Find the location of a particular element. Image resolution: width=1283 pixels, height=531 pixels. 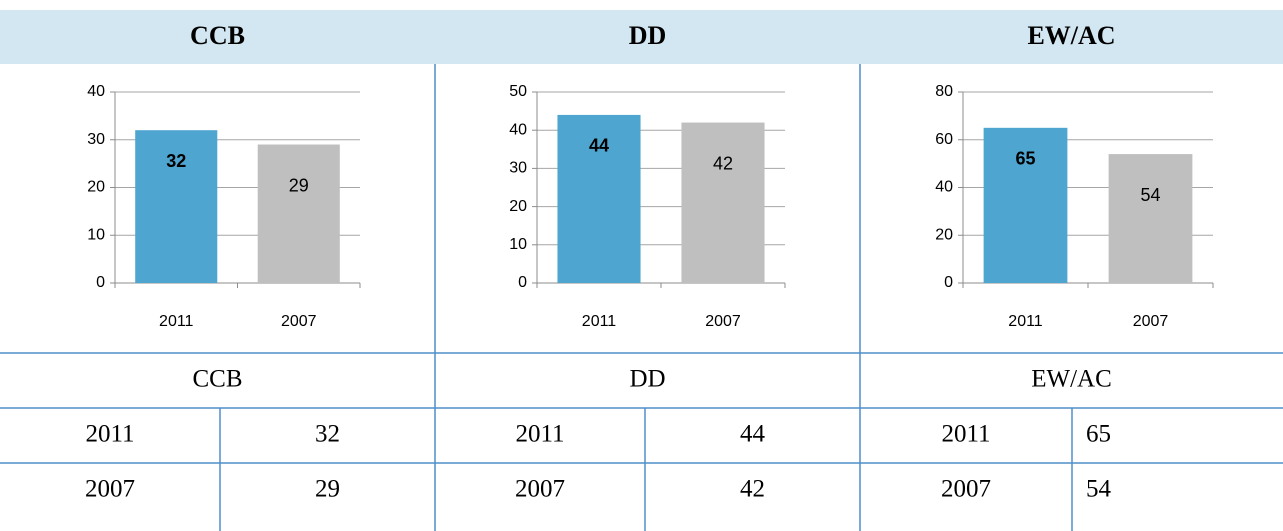

value-label: 65 is located at coordinates (1025, 159).